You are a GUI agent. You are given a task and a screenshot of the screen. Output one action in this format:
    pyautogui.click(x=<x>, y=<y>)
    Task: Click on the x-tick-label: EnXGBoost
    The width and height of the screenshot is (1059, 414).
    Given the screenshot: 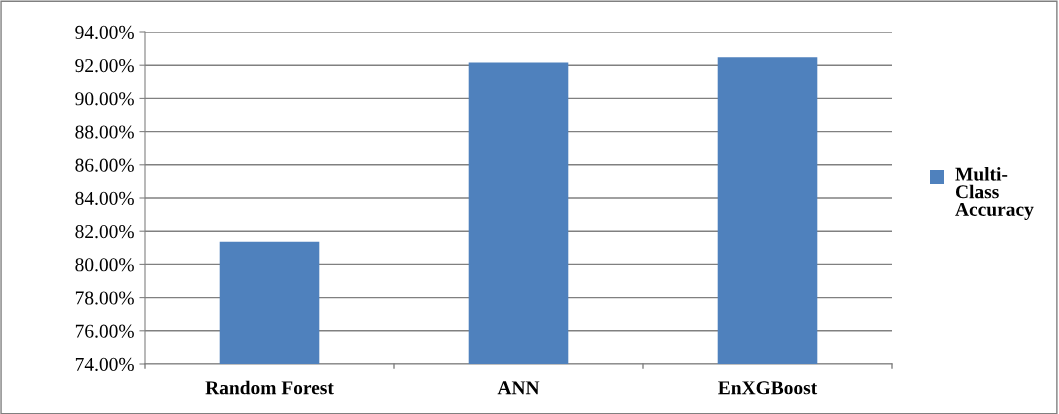 What is the action you would take?
    pyautogui.click(x=768, y=388)
    